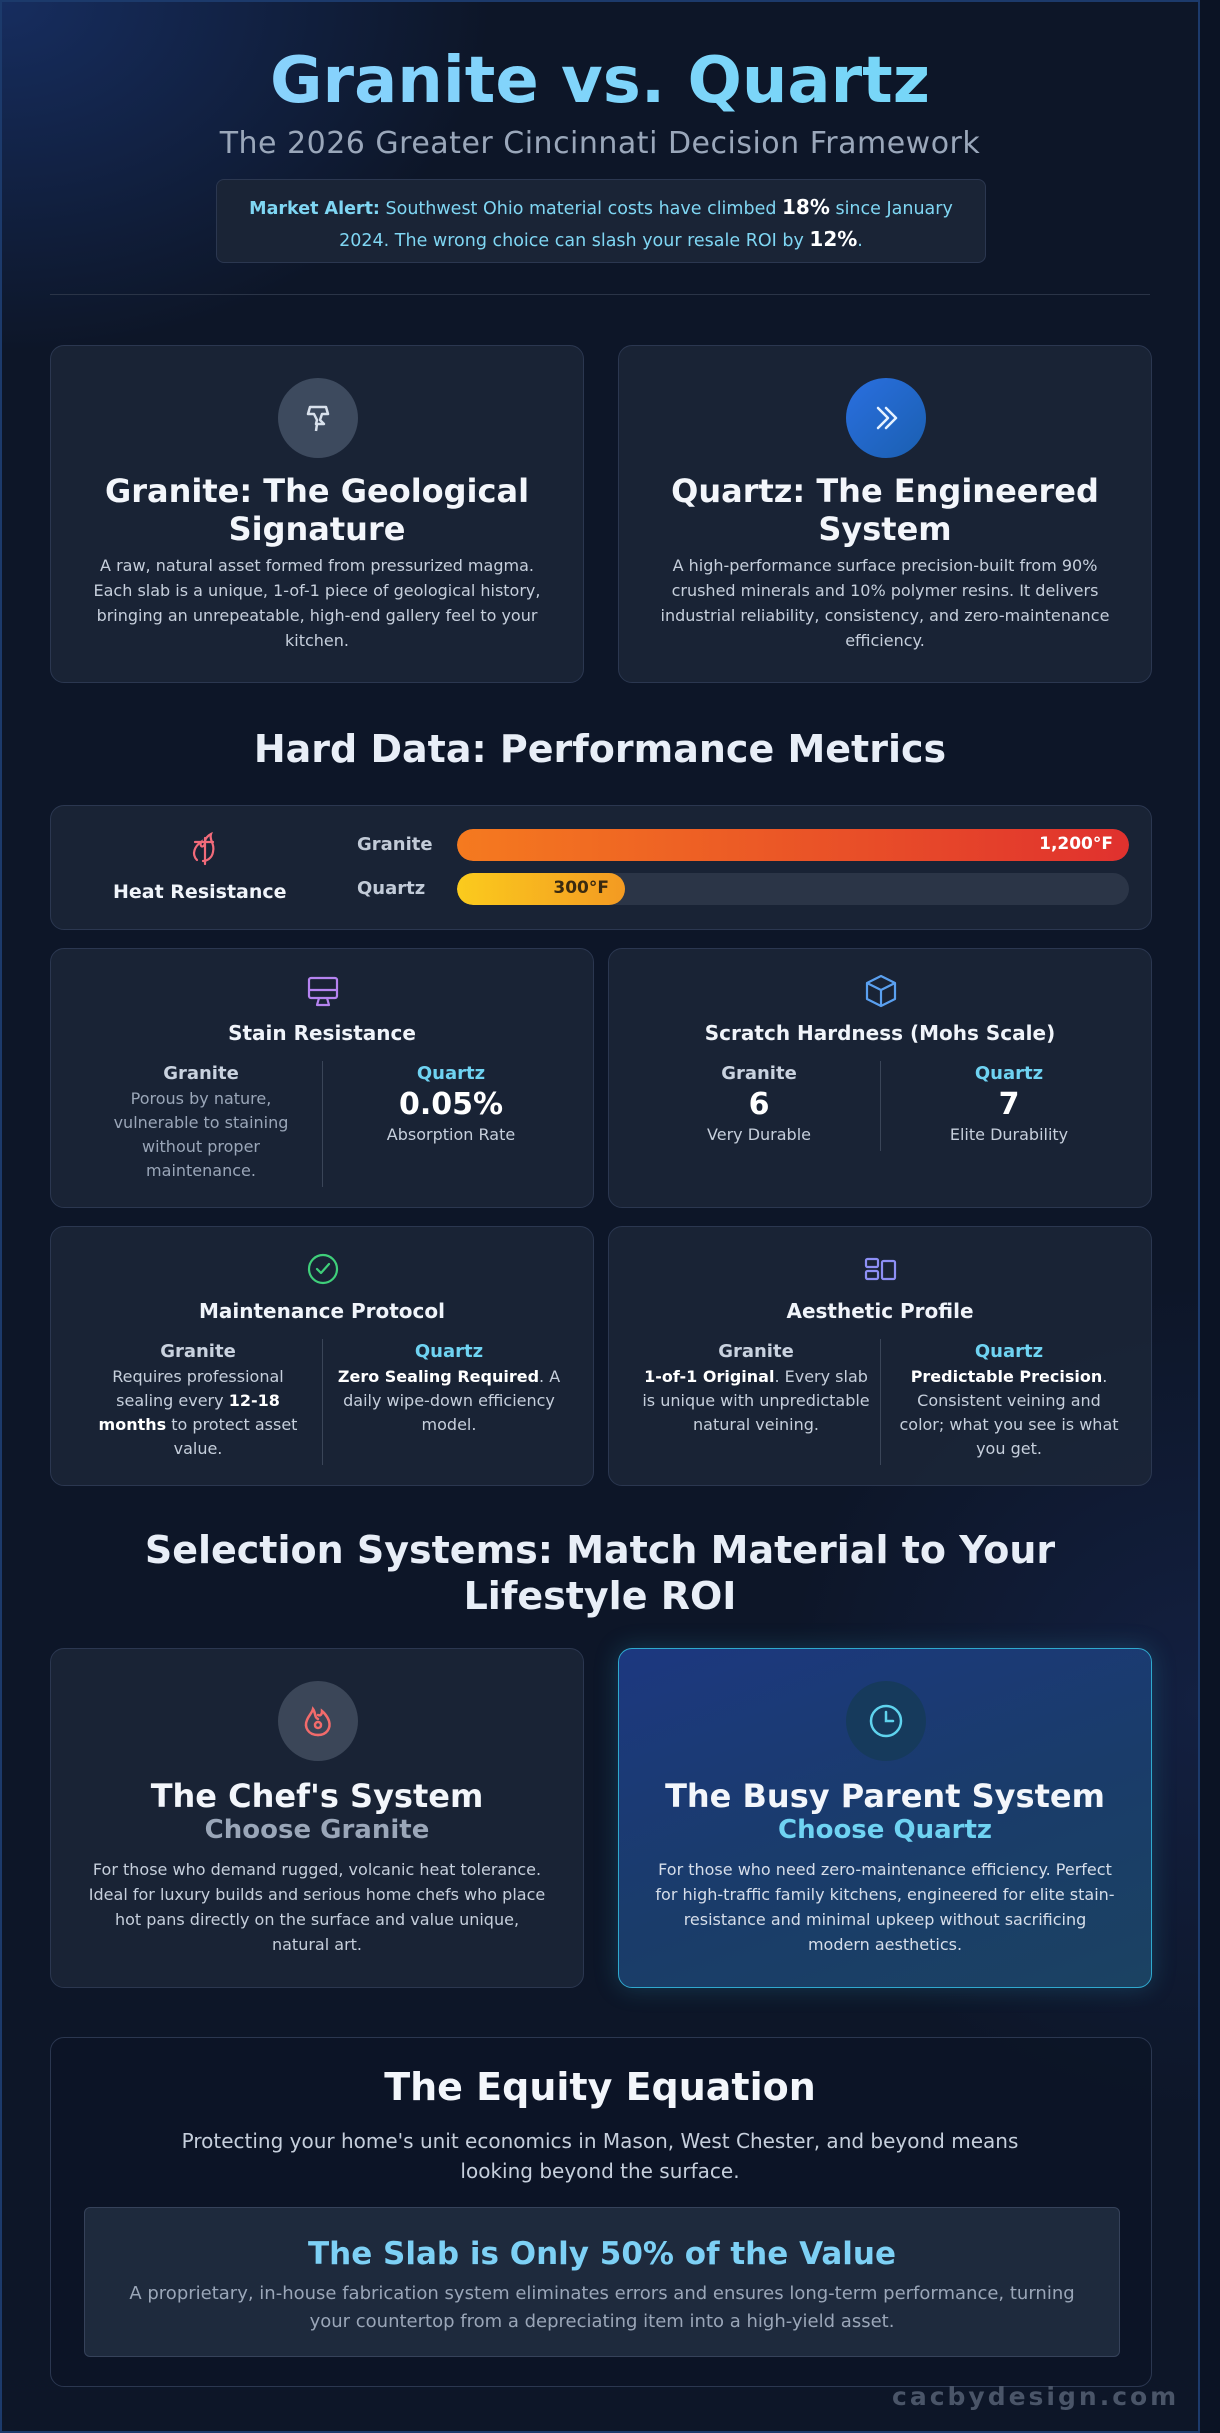  What do you see at coordinates (759, 1073) in the screenshot?
I see `scratch-granite-head: Granite` at bounding box center [759, 1073].